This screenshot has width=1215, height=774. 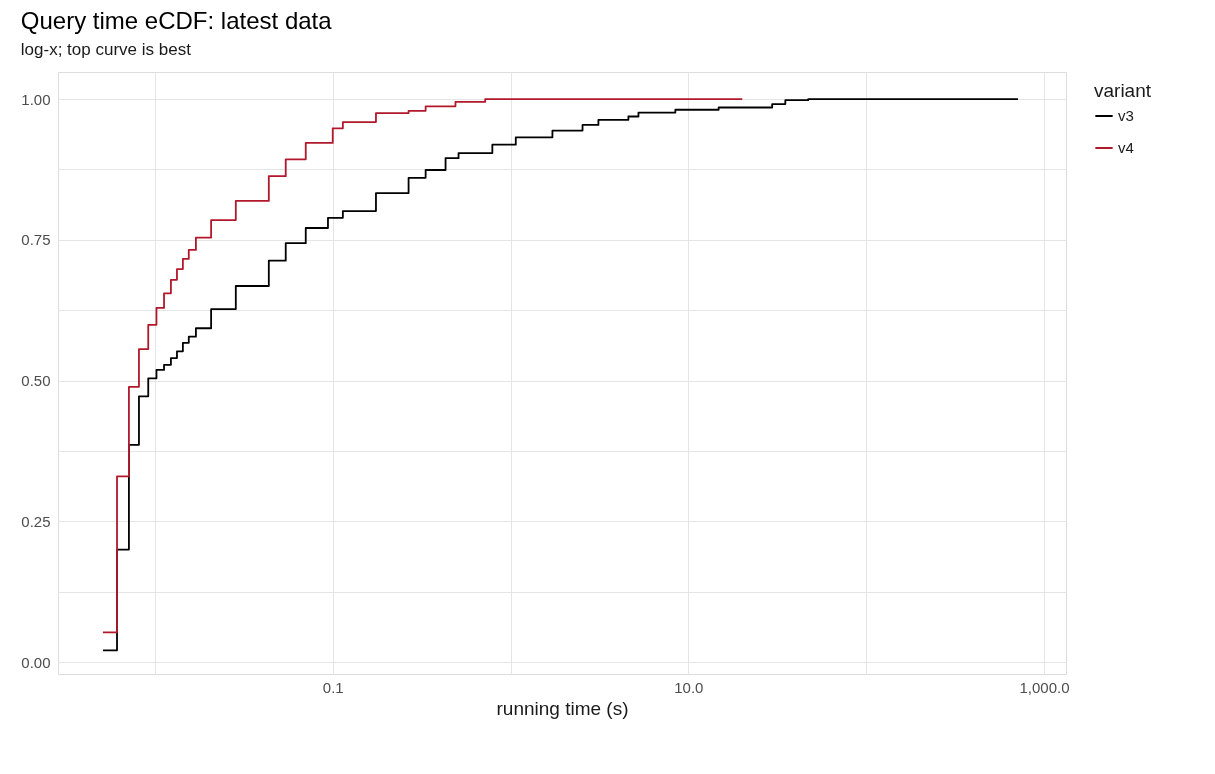 I want to click on chart-title: Query time eCDF: latest data, so click(x=176, y=20).